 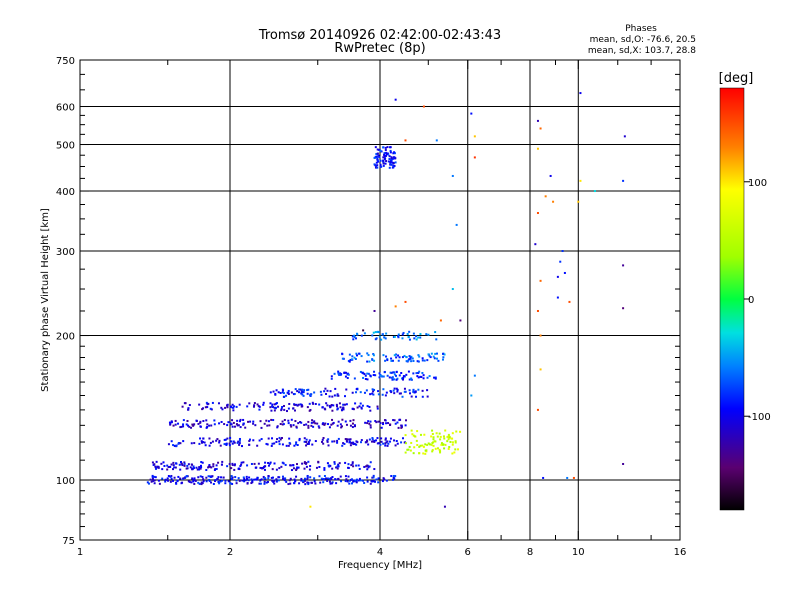 What do you see at coordinates (65, 146) in the screenshot?
I see `y-tick-label: 500` at bounding box center [65, 146].